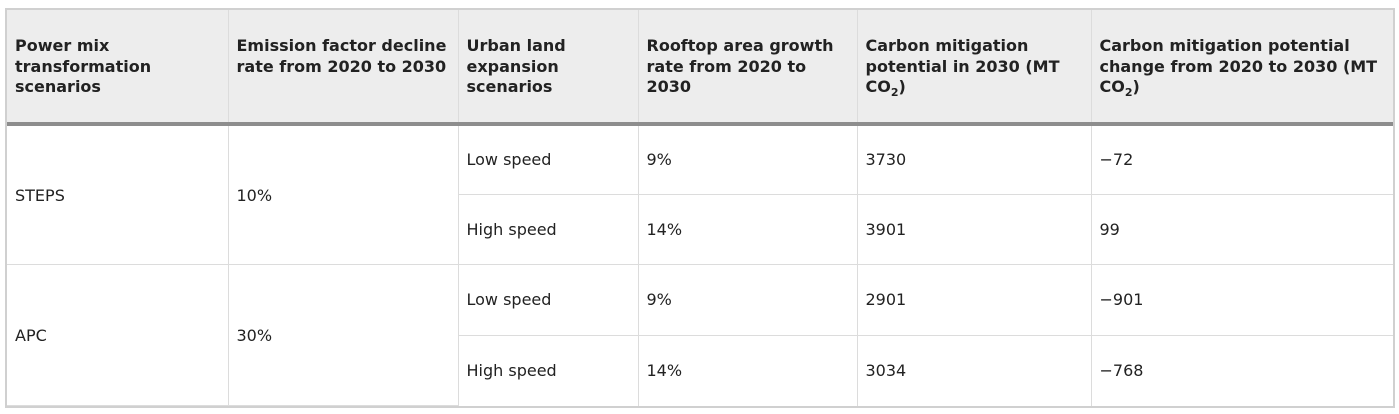 This screenshot has height=414, width=1399. Describe the element at coordinates (343, 335) in the screenshot. I see `decline-rate-cell: 30%` at that location.